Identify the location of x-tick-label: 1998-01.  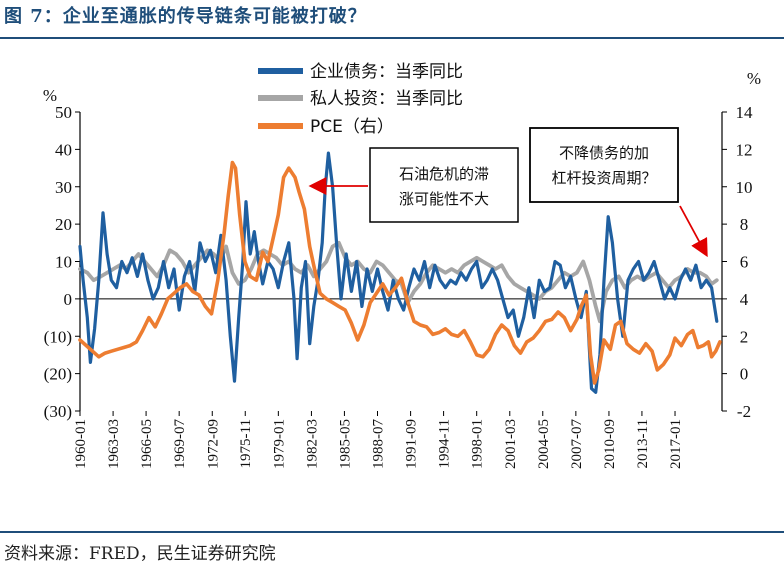
(478, 444).